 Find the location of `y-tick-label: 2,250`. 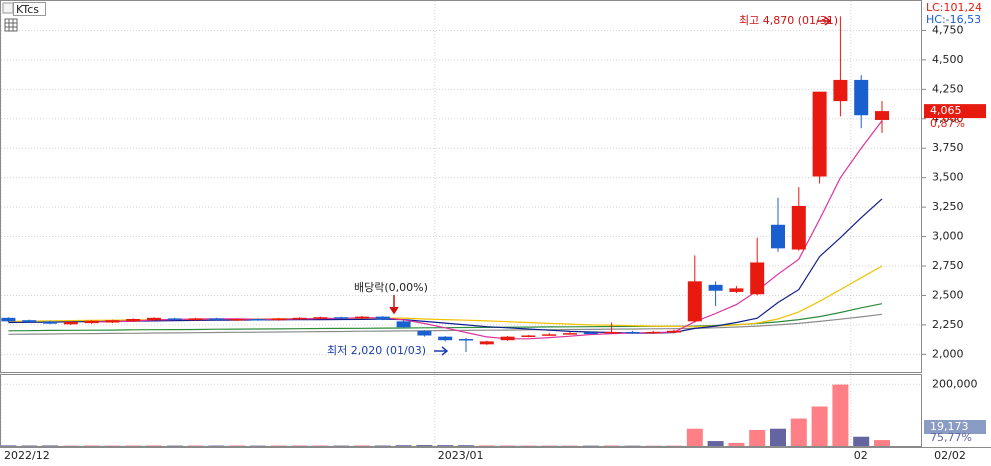

y-tick-label: 2,250 is located at coordinates (948, 324).